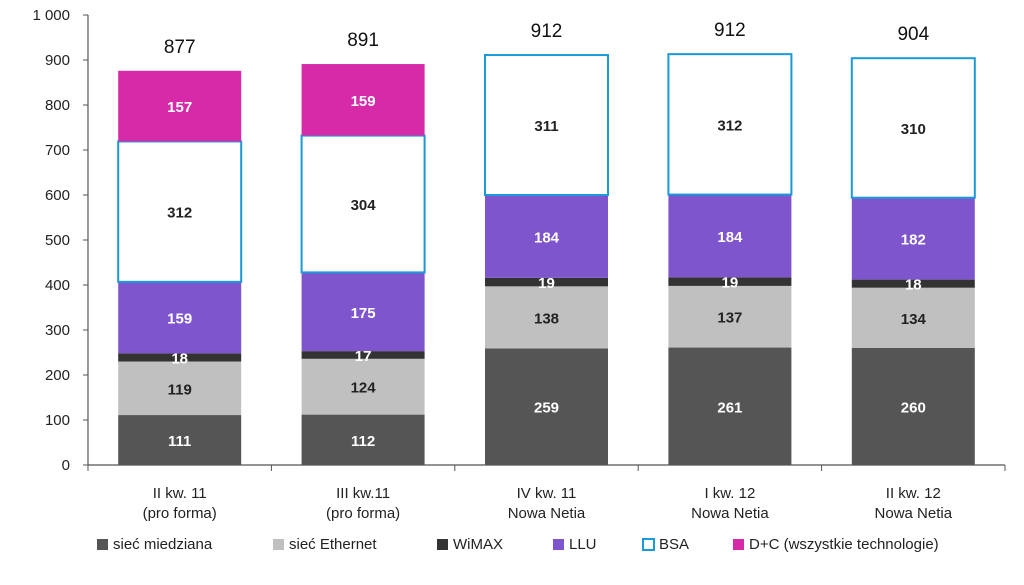 Image resolution: width=1024 pixels, height=585 pixels. What do you see at coordinates (363, 493) in the screenshot?
I see `x-category-label: III kw.11` at bounding box center [363, 493].